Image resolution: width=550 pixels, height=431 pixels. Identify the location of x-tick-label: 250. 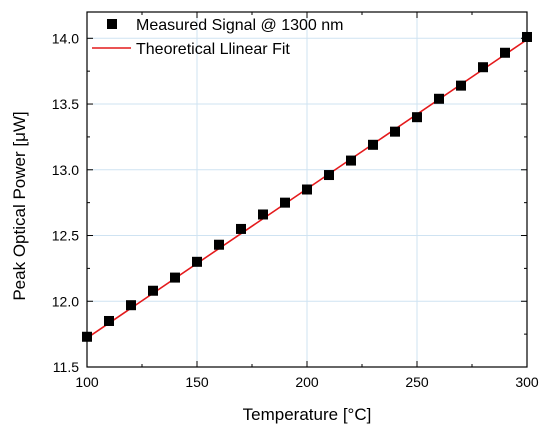
(417, 382).